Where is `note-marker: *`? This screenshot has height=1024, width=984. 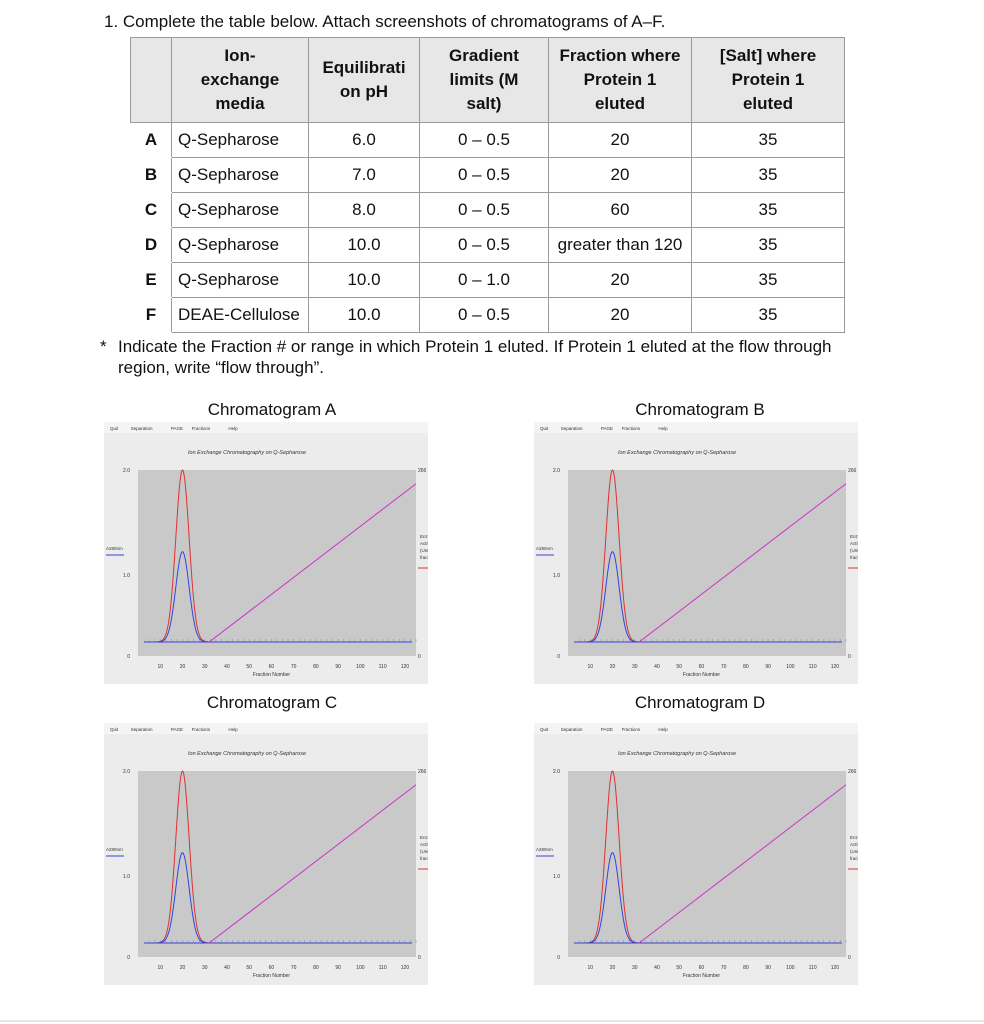 note-marker: * is located at coordinates (103, 346).